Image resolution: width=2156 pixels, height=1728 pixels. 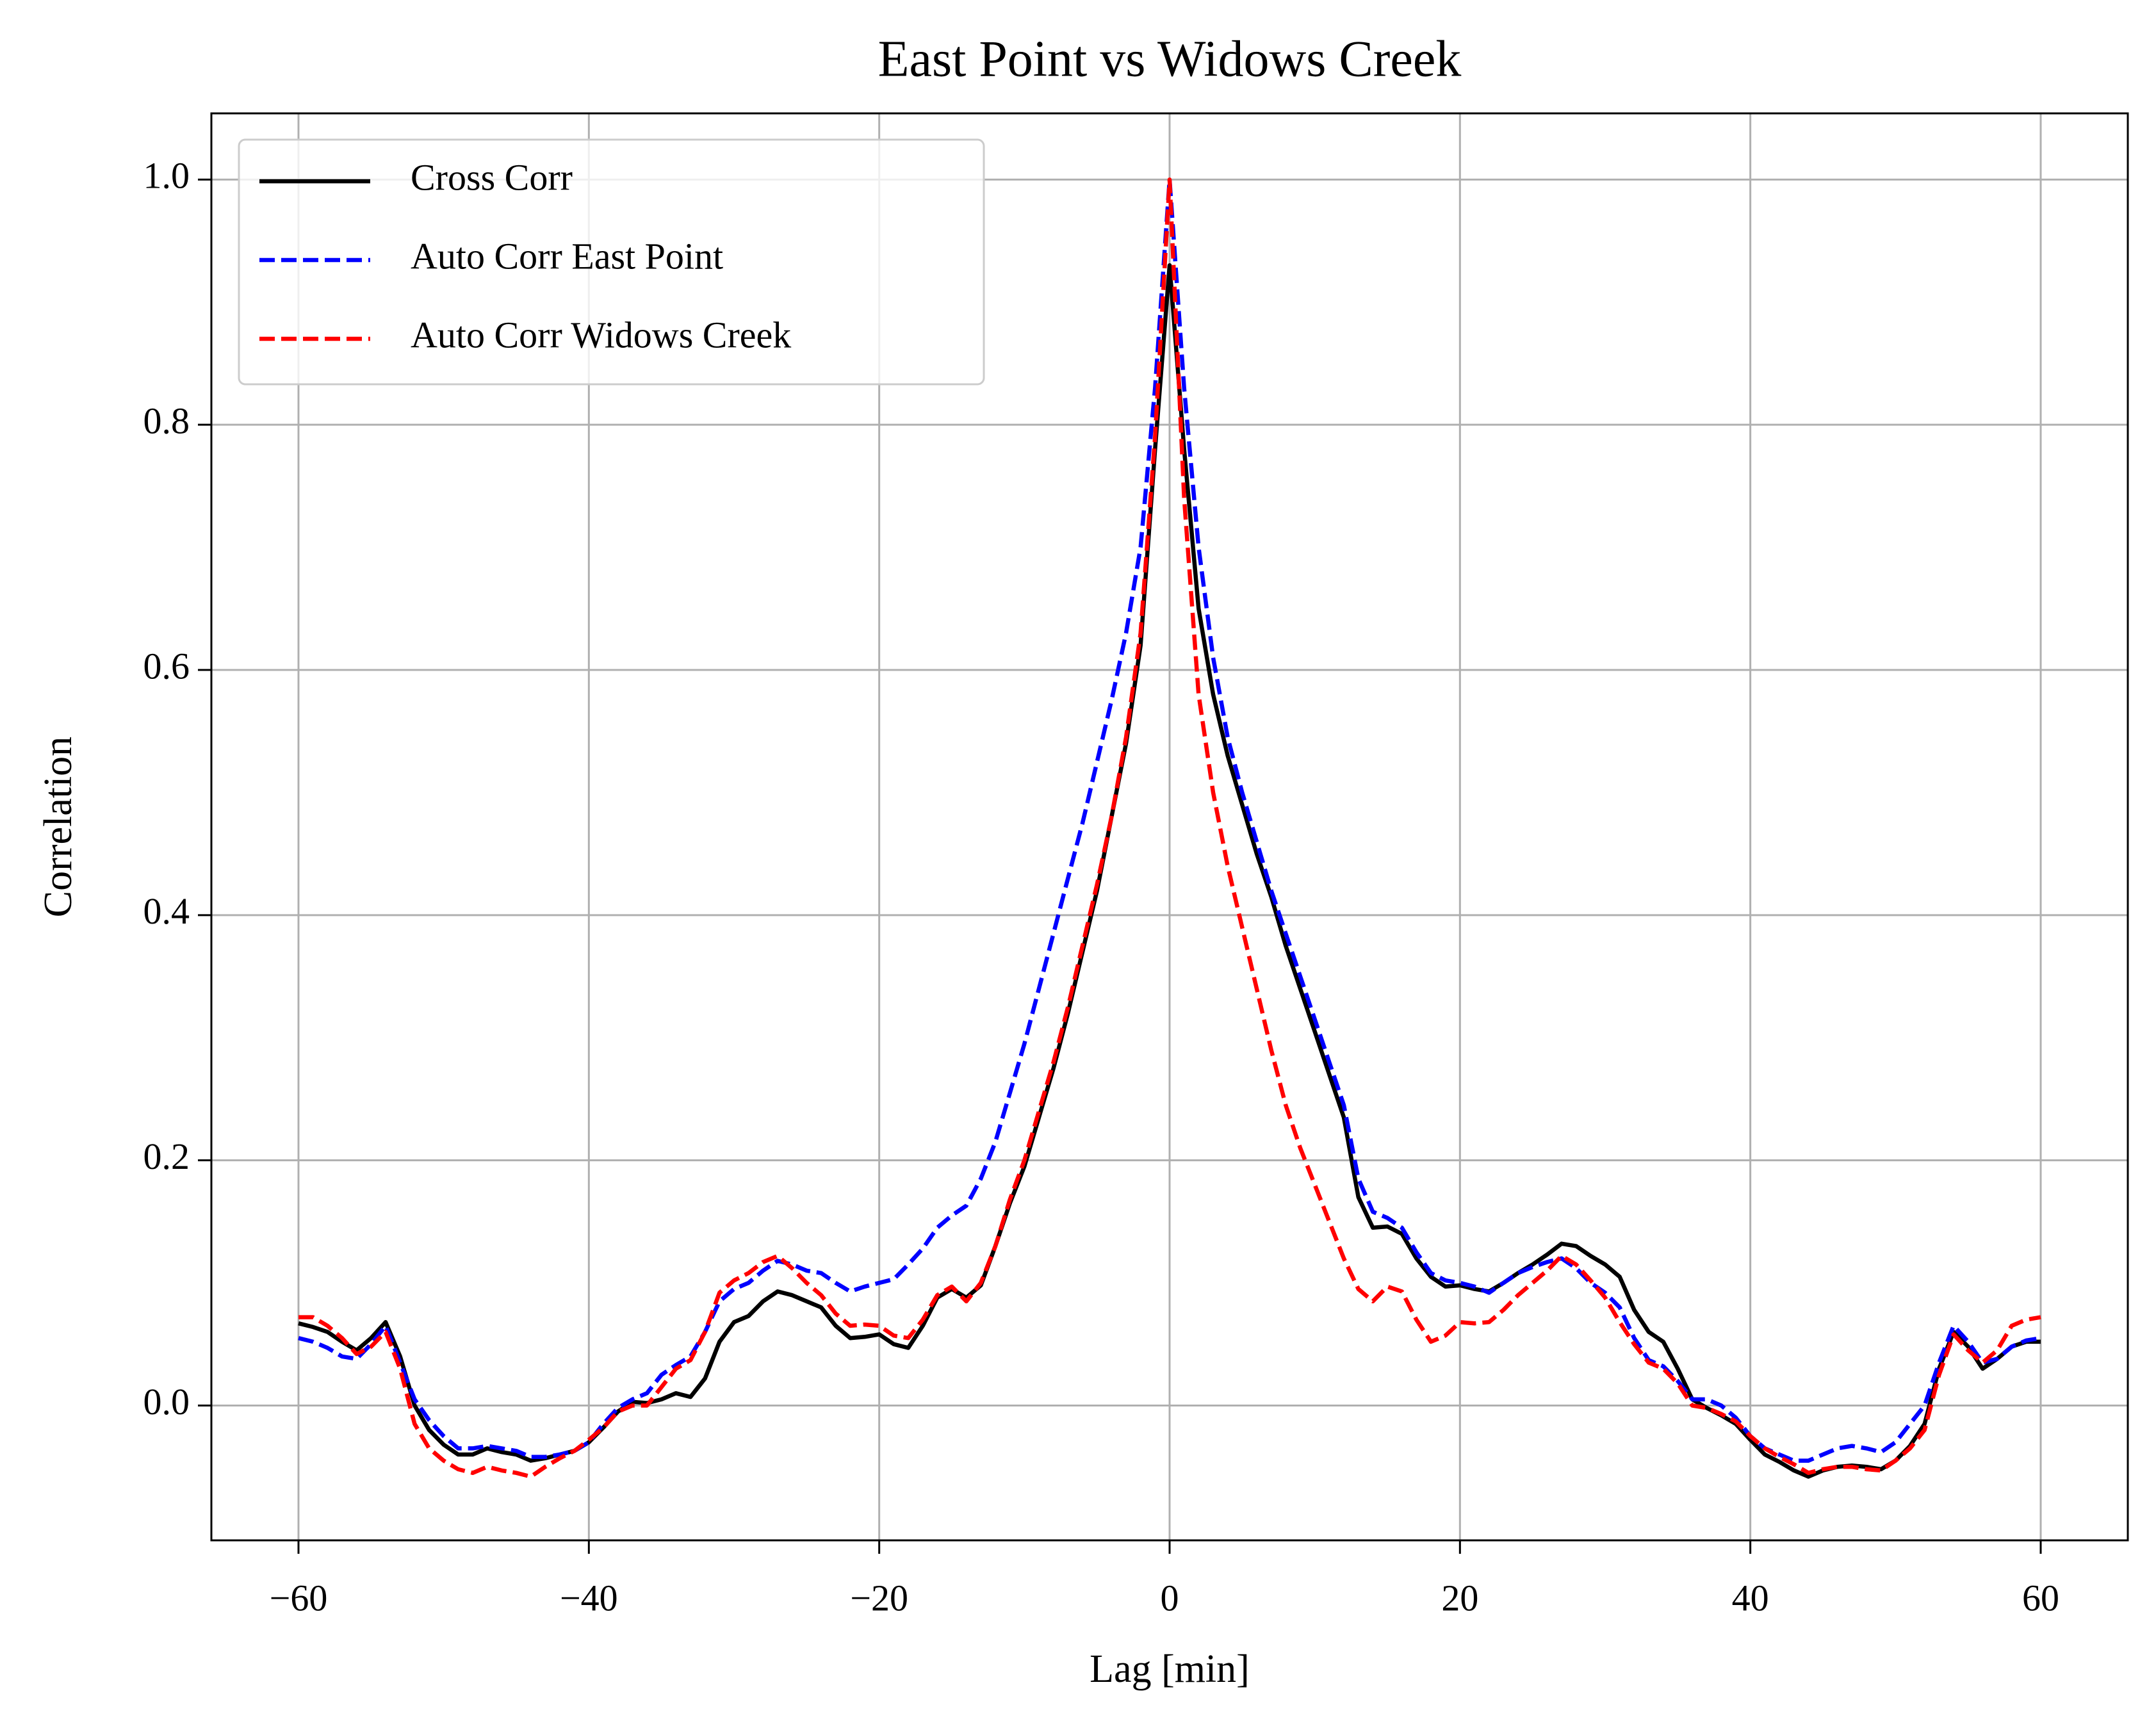 I want to click on y-tick-label: 0.8, so click(x=166, y=420).